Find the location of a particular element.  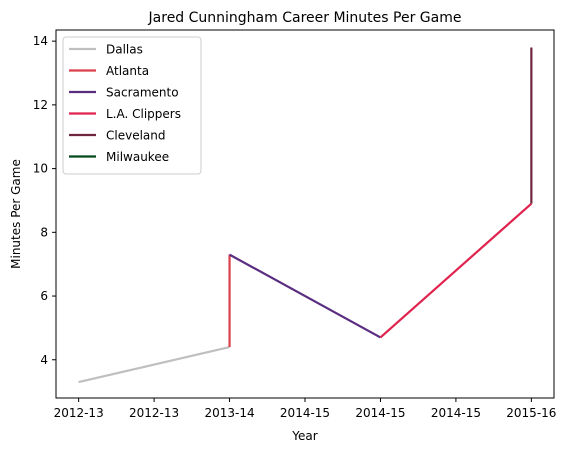

x-tick-label-0: 2012-13 is located at coordinates (79, 413).